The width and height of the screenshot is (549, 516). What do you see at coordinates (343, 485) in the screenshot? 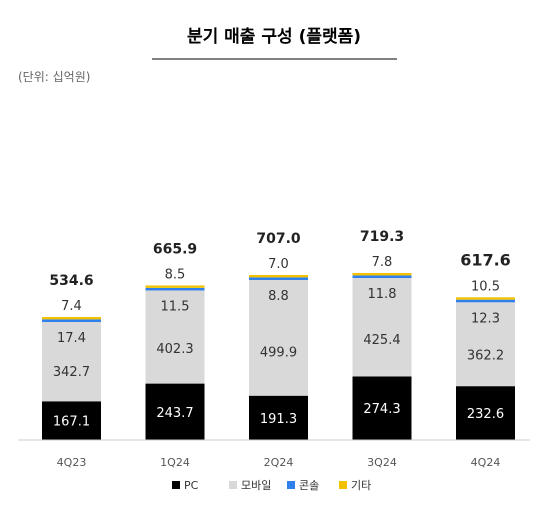
I see `legend-swatch-기타` at bounding box center [343, 485].